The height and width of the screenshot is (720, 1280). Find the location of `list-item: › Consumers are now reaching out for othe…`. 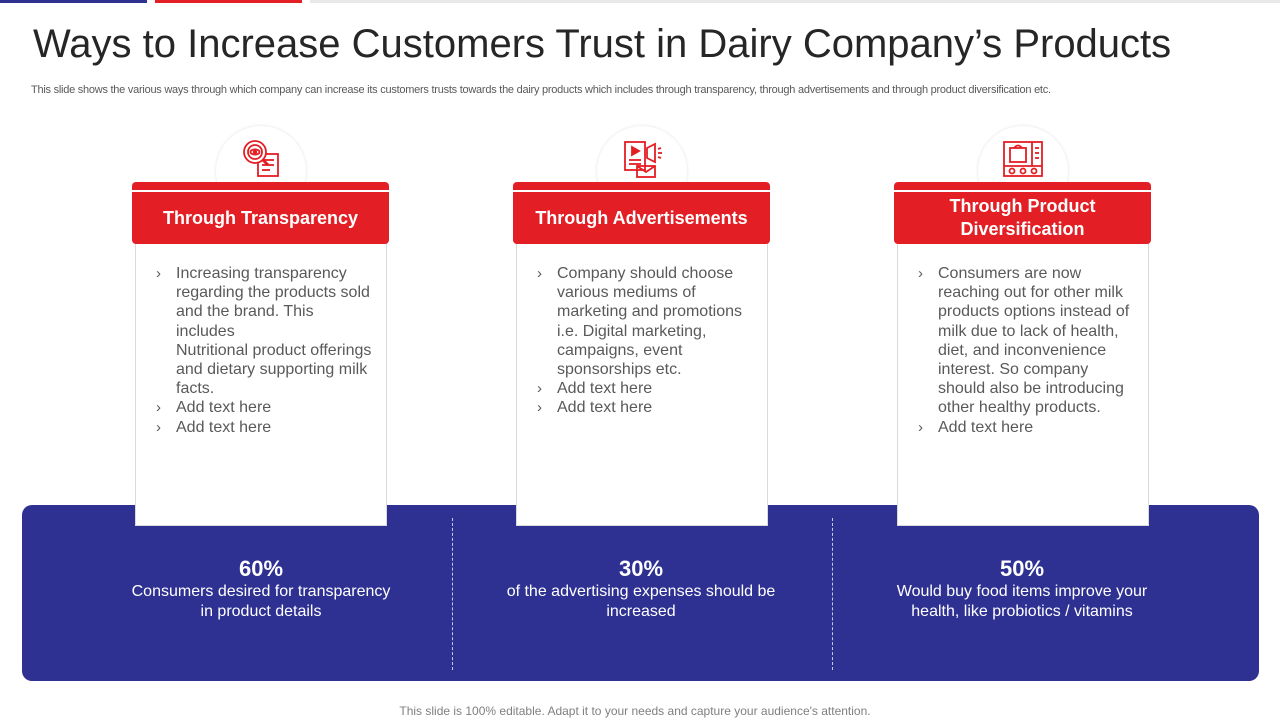

list-item: › Consumers are now reaching out for othe… is located at coordinates (1028, 341).